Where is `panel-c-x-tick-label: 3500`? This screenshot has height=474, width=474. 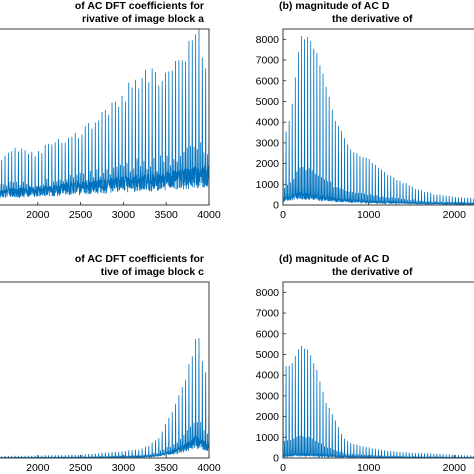 panel-c-x-tick-label: 3500 is located at coordinates (167, 468).